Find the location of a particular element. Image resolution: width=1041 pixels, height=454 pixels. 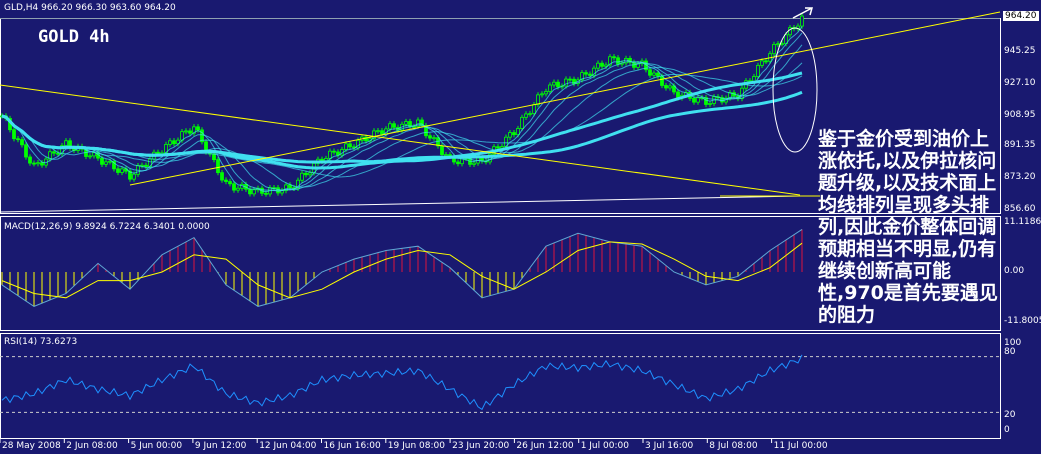

note-line: 的阻力 is located at coordinates (847, 315).